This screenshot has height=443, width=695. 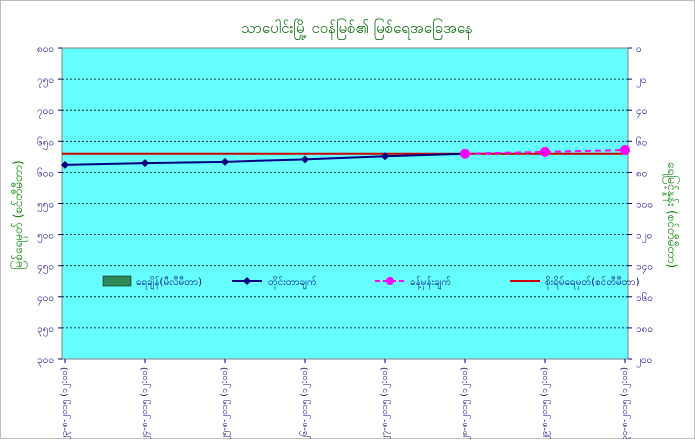 What do you see at coordinates (644, 297) in the screenshot?
I see `right-tick-label: ၁၆၀` at bounding box center [644, 297].